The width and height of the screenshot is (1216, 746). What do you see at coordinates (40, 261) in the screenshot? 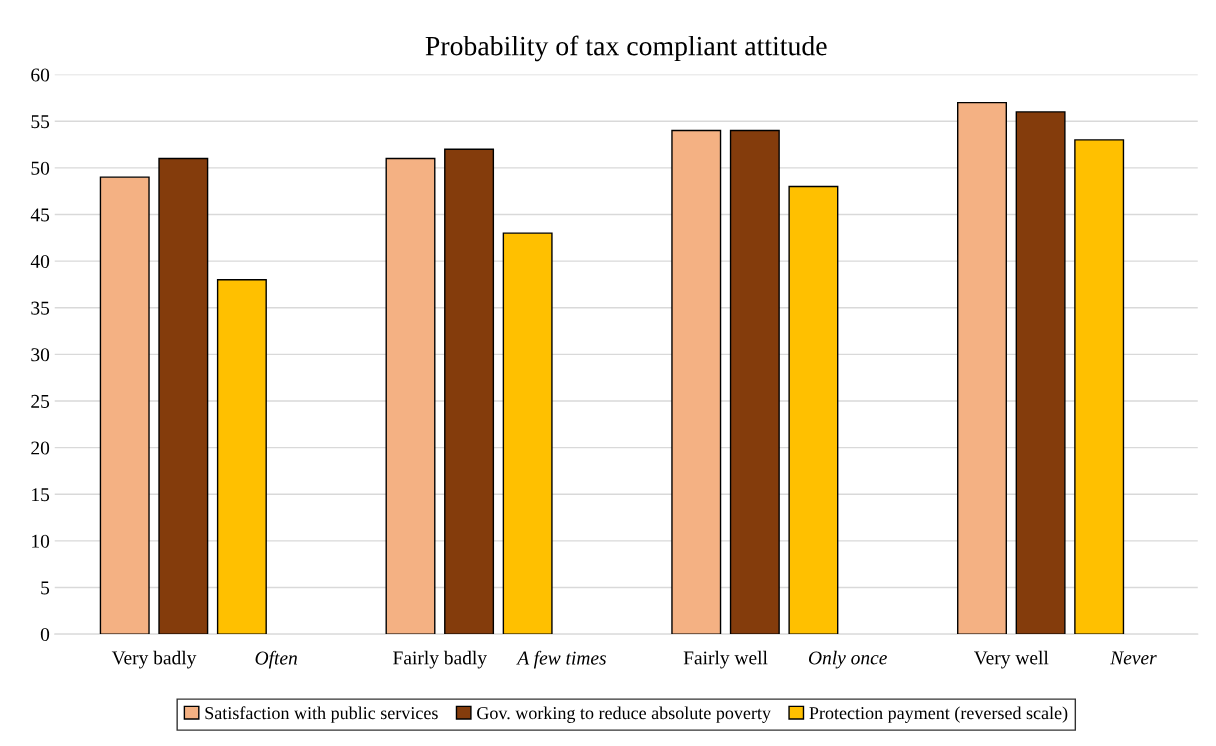
I see `y-tick-label: 40` at bounding box center [40, 261].